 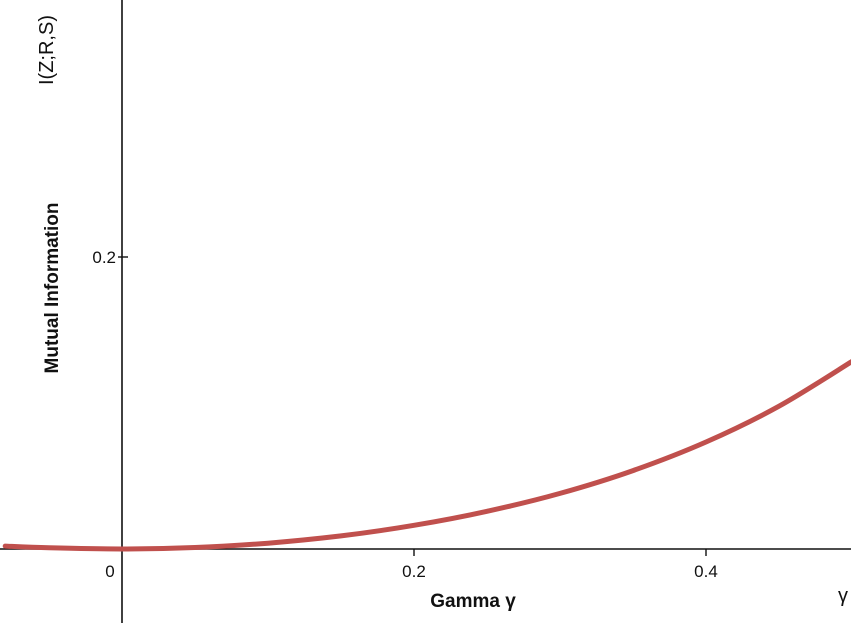 I want to click on y-axis-title: Mutual Information, so click(x=52, y=288).